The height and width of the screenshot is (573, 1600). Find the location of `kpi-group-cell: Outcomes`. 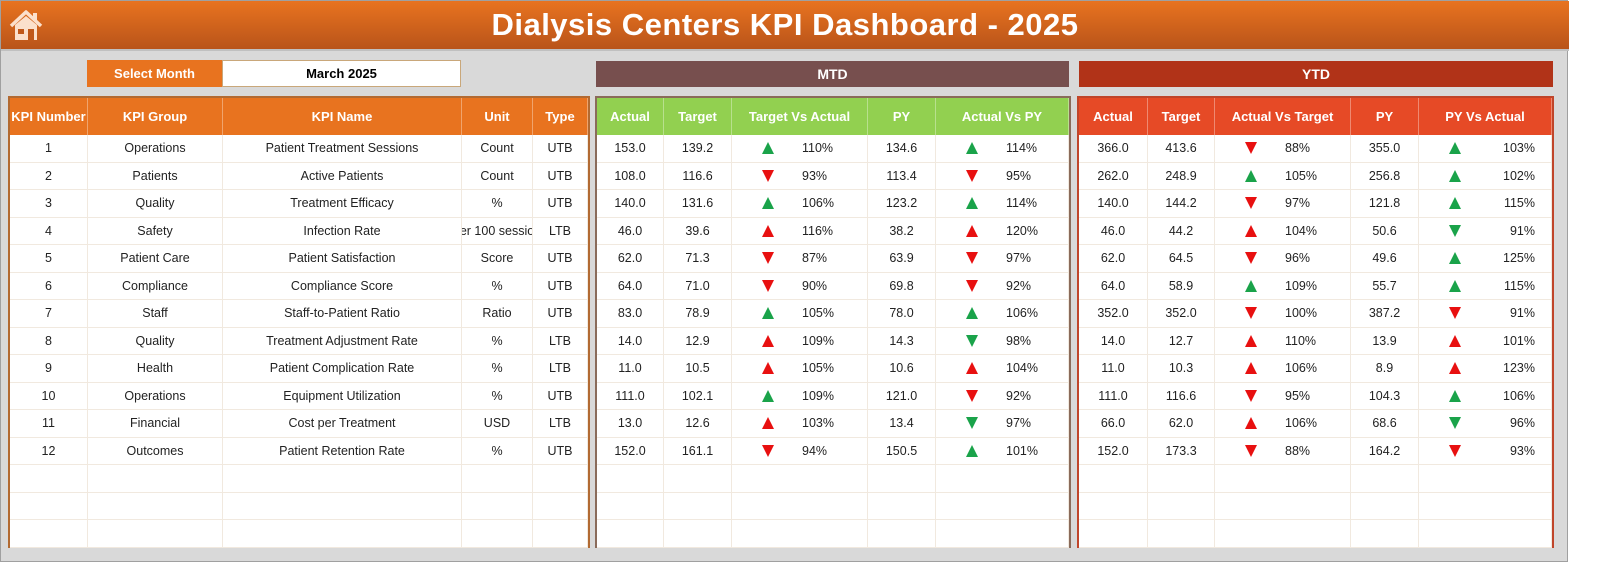

kpi-group-cell: Outcomes is located at coordinates (155, 450).